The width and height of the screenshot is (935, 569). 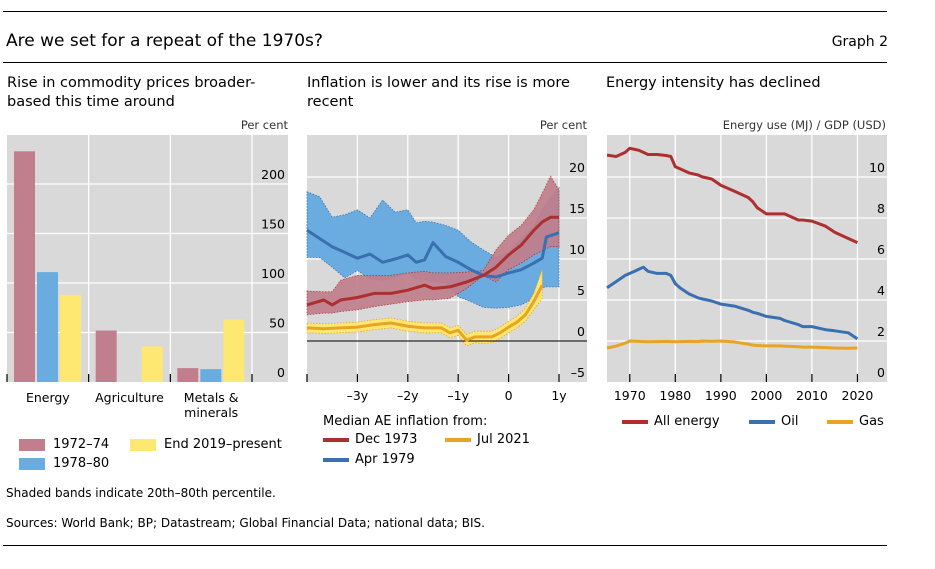 I want to click on legend-item-1972-74: 1972–74, so click(x=64, y=444).